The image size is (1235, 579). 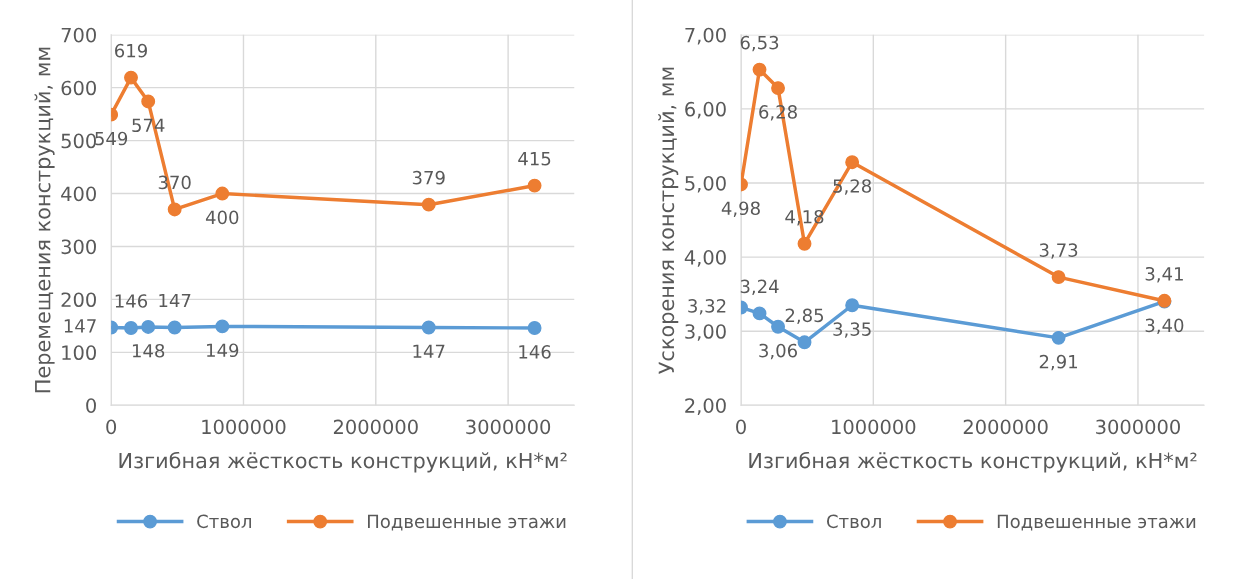 I want to click on y-tick-label: 300, so click(x=78, y=247).